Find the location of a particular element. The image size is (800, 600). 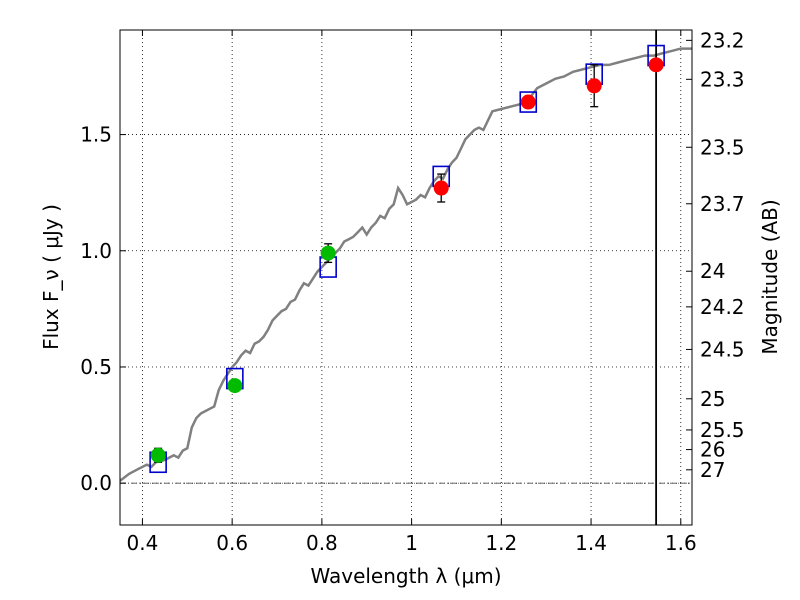

magnitude-tick-label: 25 is located at coordinates (712, 399).